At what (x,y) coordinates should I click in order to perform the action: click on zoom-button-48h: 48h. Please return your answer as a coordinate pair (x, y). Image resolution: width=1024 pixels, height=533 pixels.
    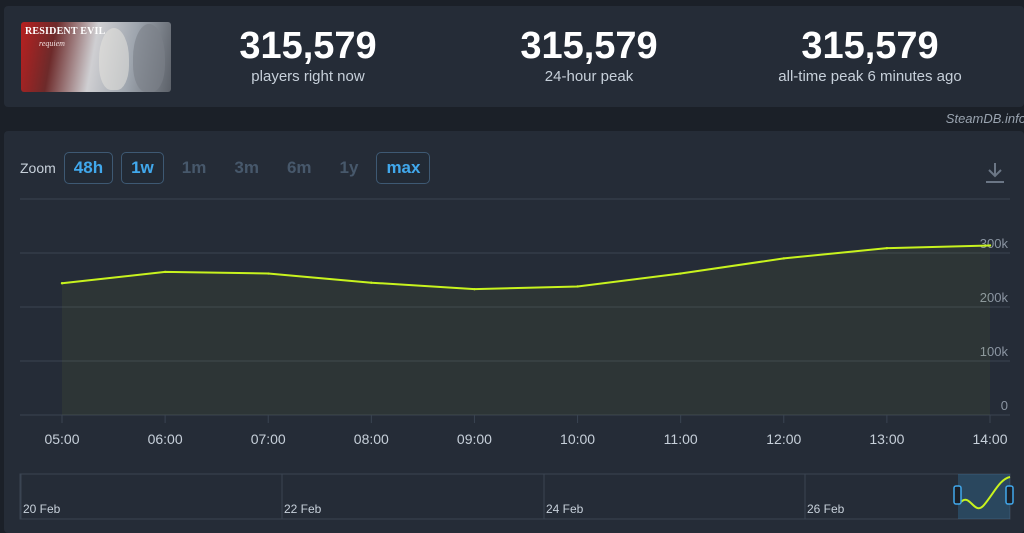
    Looking at the image, I should click on (88, 168).